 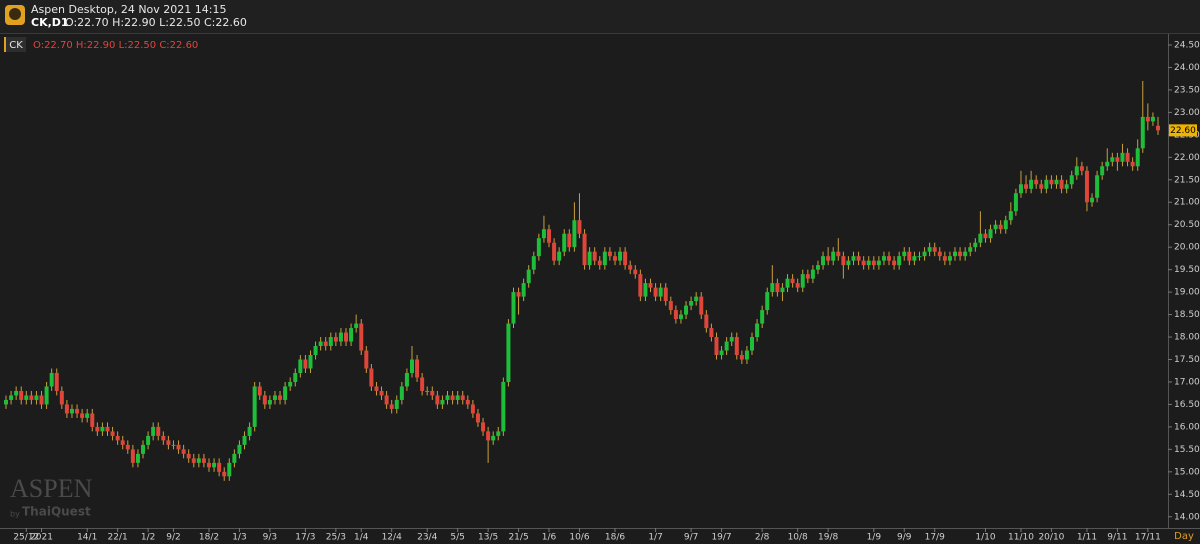 I want to click on header-bar, so click(x=600, y=16).